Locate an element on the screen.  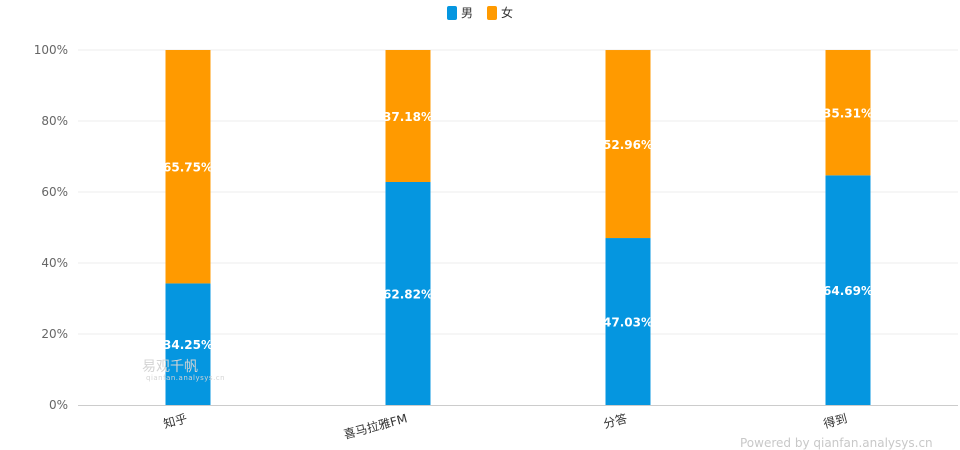
watermark: 易观千帆 qianfan.analysys.cn is located at coordinates (183, 371).